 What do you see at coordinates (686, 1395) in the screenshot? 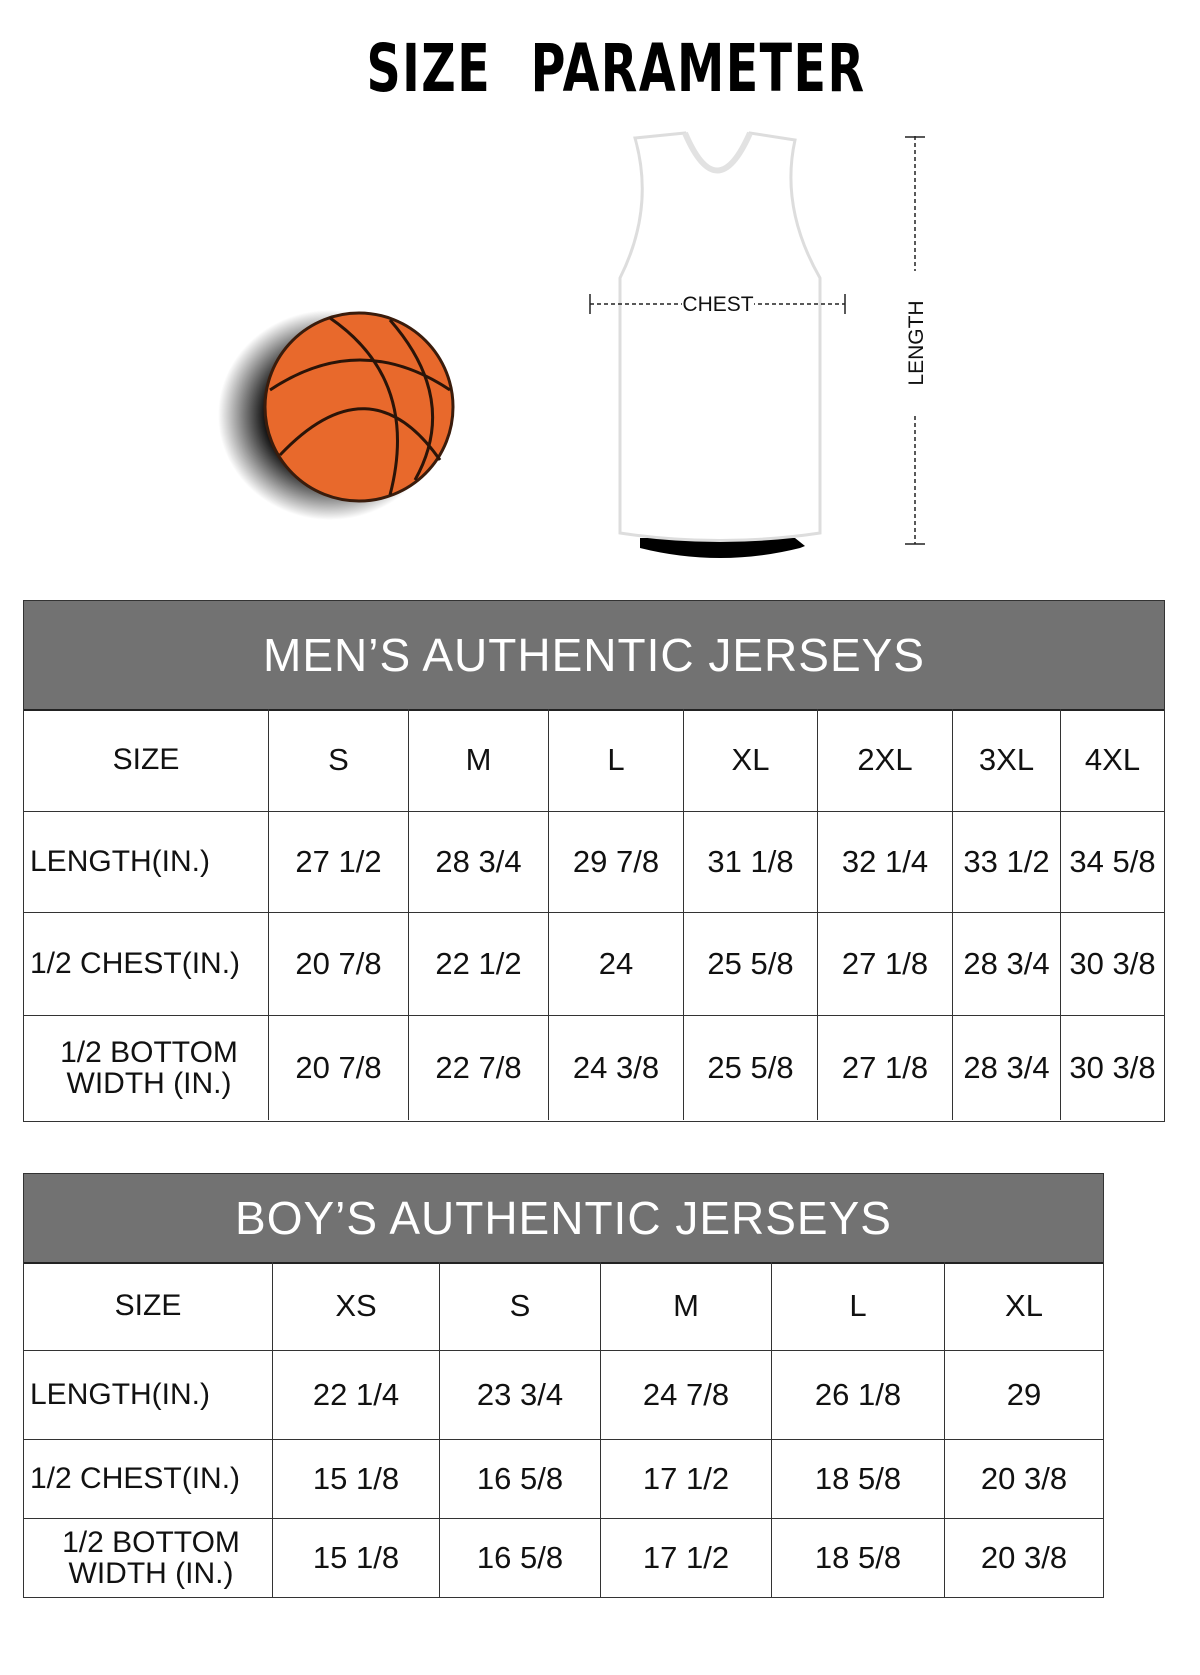
I see `table-cell: 24 7/8` at bounding box center [686, 1395].